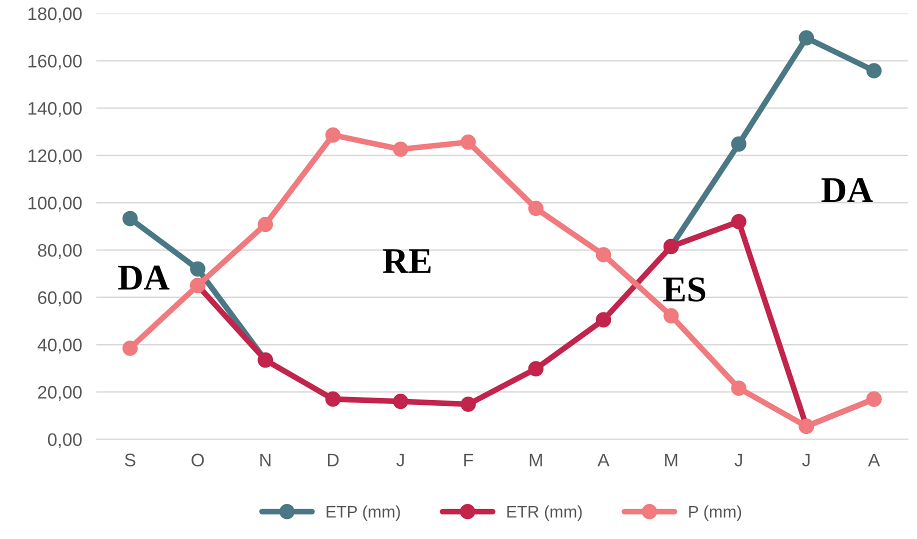 This screenshot has width=917, height=539. Describe the element at coordinates (55, 62) in the screenshot. I see `y-tick-label: 160,00` at that location.